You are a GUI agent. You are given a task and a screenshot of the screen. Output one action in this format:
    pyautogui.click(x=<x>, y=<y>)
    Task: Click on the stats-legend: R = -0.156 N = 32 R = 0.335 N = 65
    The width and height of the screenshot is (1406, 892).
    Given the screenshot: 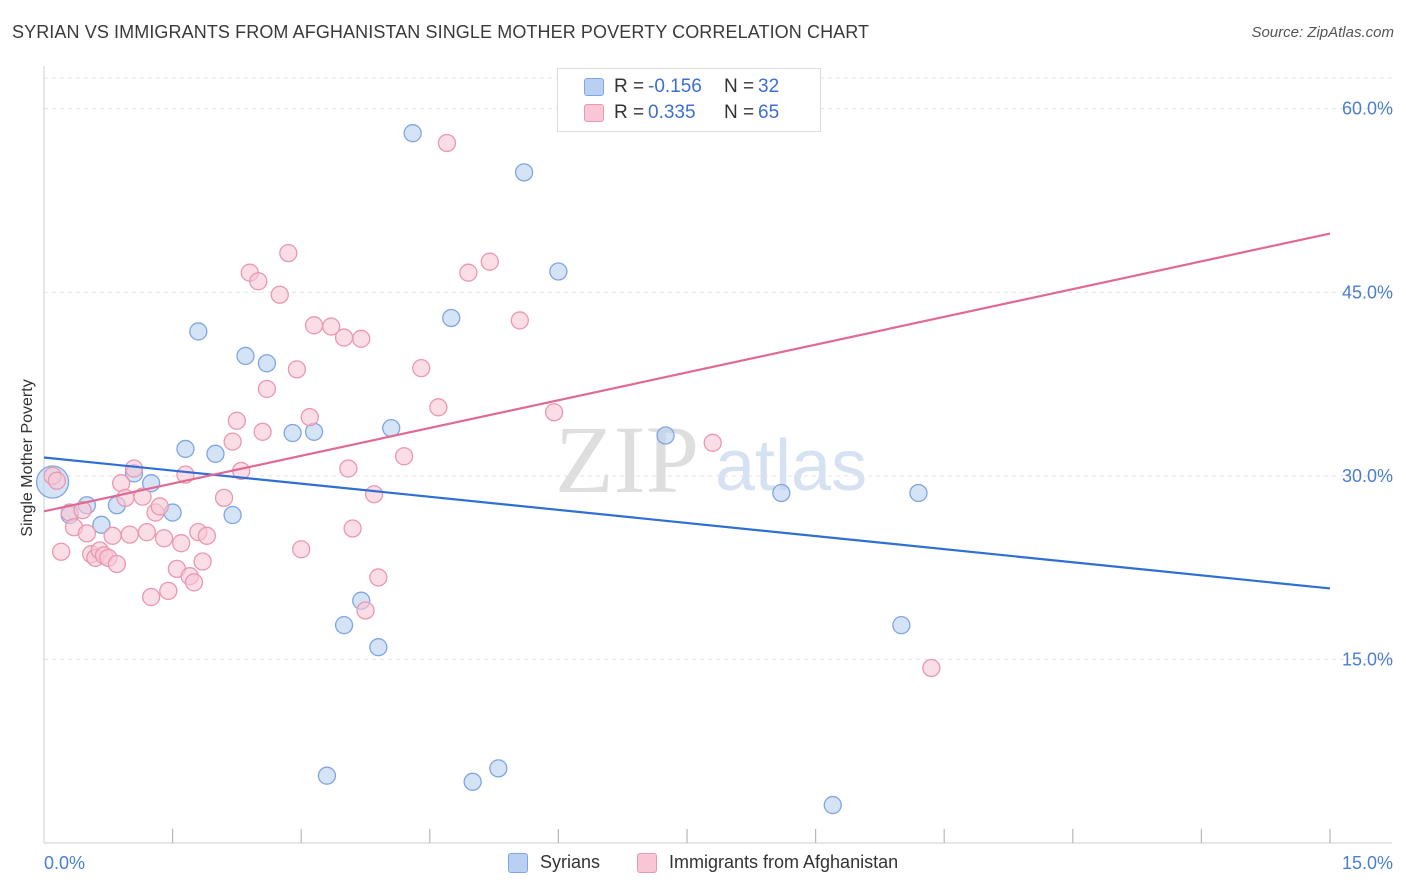 What is the action you would take?
    pyautogui.click(x=689, y=100)
    